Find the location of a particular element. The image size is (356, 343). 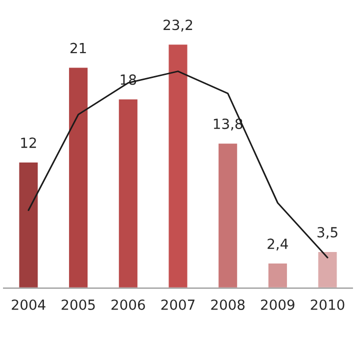

x-tick-label: 2009 is located at coordinates (277, 304).